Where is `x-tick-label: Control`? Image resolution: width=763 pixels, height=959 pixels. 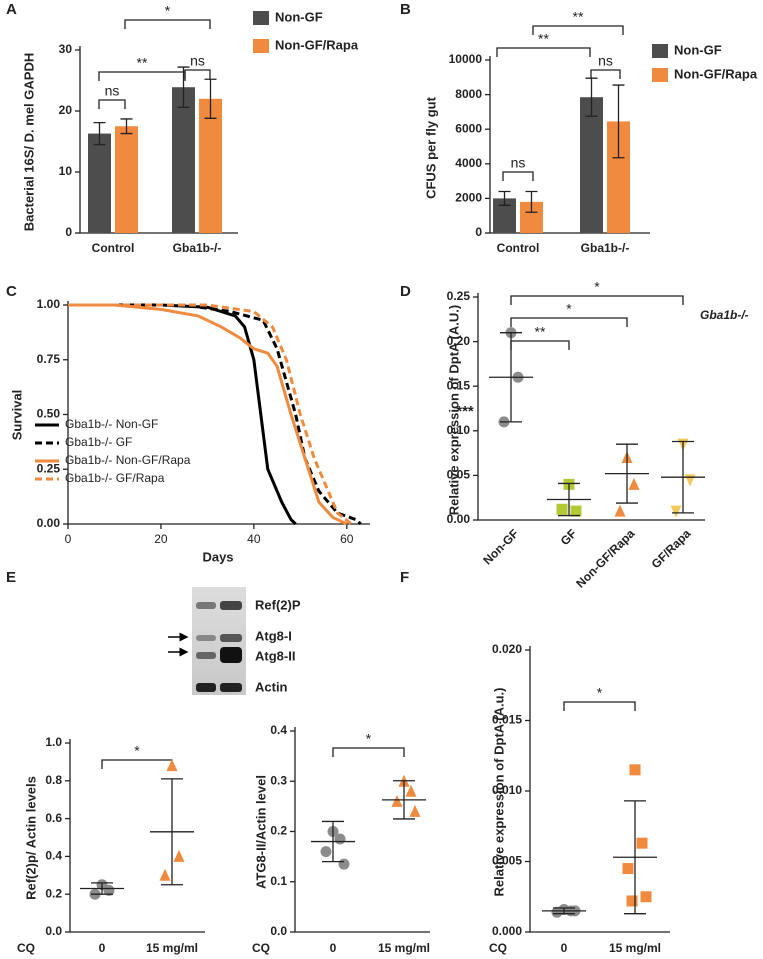 x-tick-label: Control is located at coordinates (518, 248).